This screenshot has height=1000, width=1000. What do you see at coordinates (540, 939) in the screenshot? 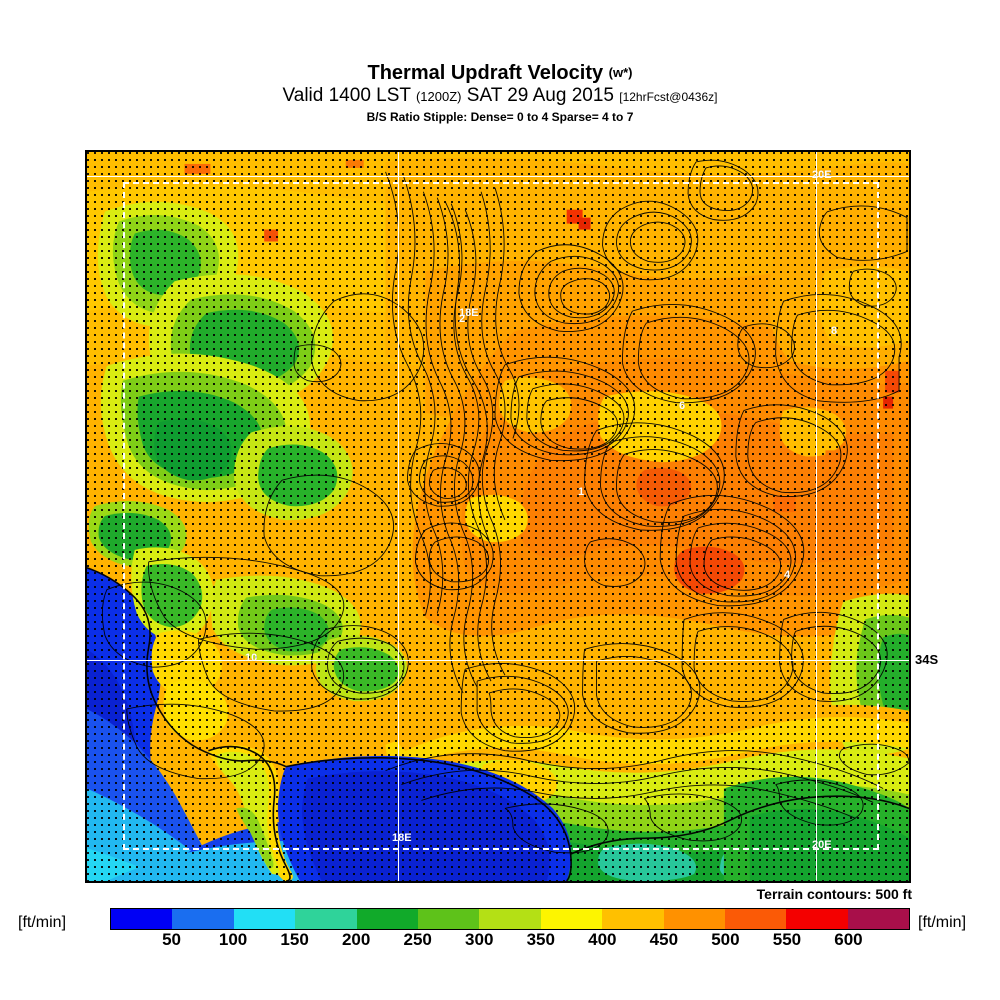
I see `colorbar-tick: 350` at bounding box center [540, 939].